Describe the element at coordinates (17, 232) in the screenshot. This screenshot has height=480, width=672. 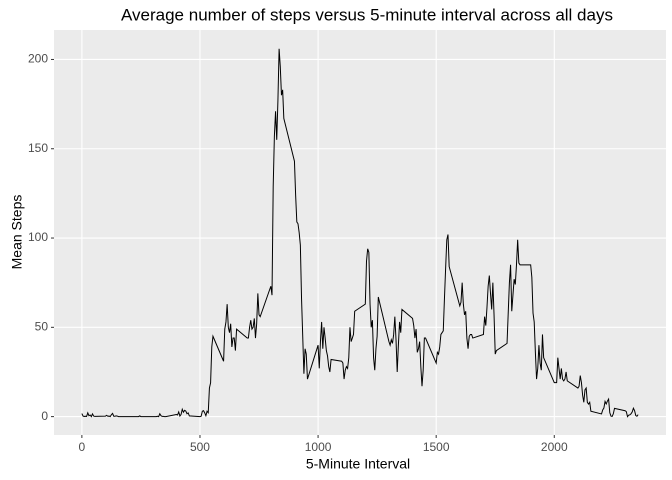
I see `y-axis-title: Mean Steps` at that location.